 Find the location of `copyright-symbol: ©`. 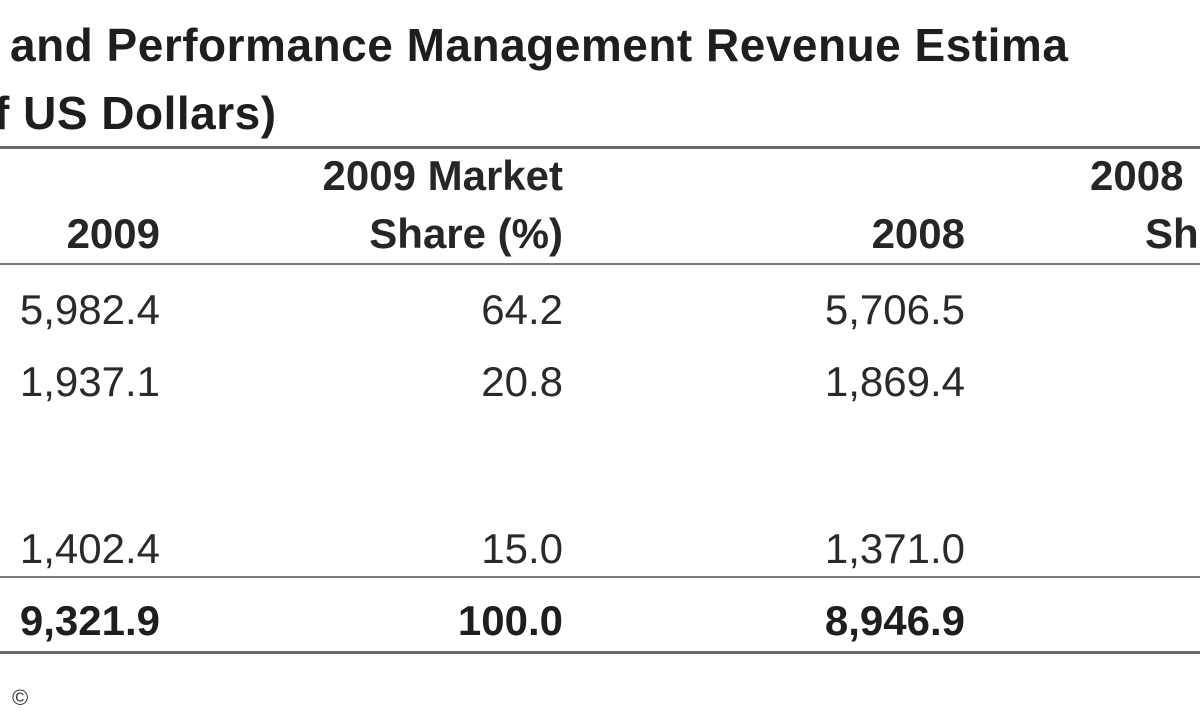

copyright-symbol: © is located at coordinates (20, 697).